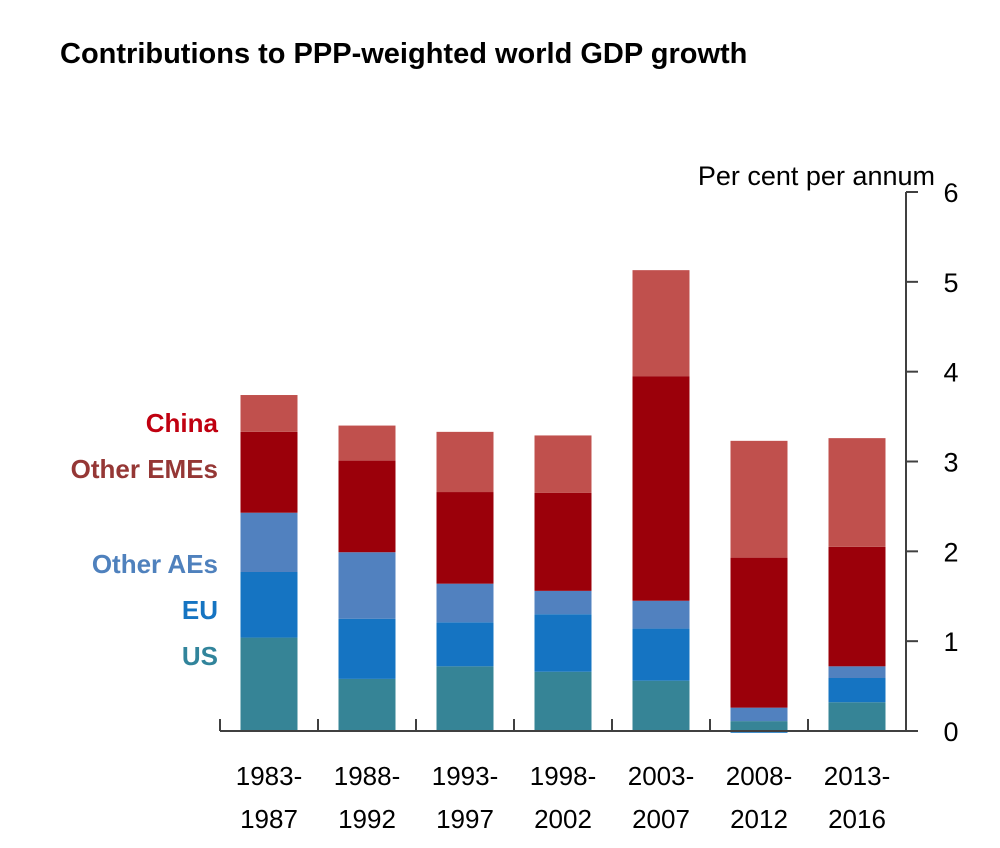 This screenshot has height=848, width=1000. What do you see at coordinates (816, 176) in the screenshot?
I see `y-axis-unit-label: Per cent per annum` at bounding box center [816, 176].